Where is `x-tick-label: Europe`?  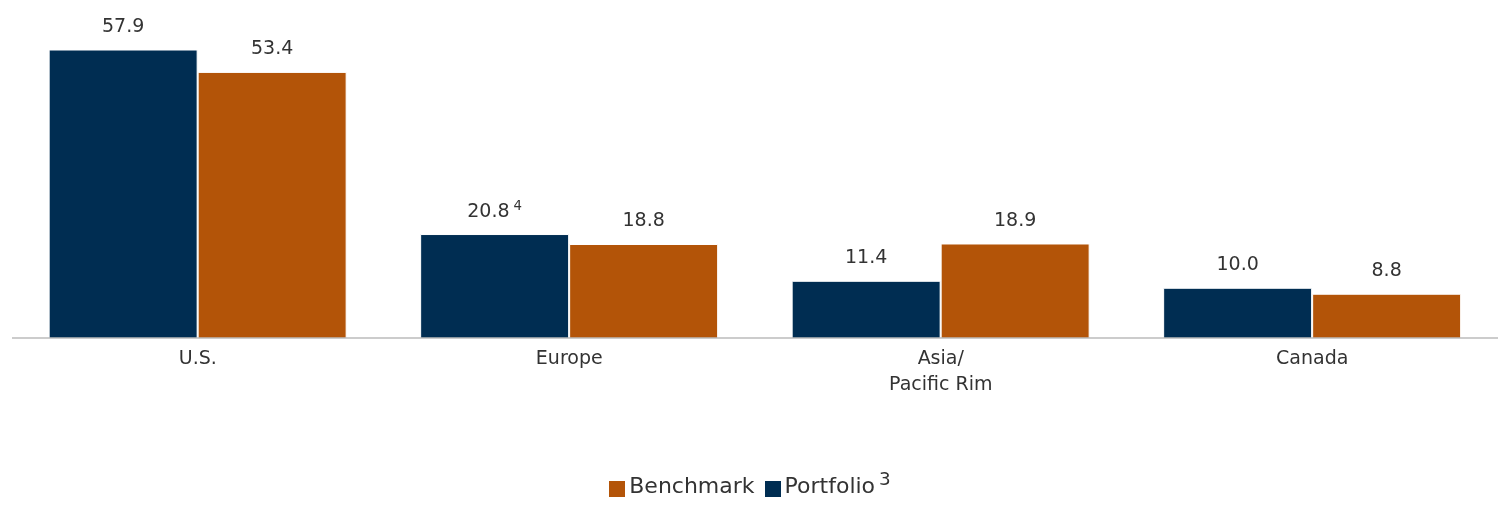 x-tick-label: Europe is located at coordinates (569, 357).